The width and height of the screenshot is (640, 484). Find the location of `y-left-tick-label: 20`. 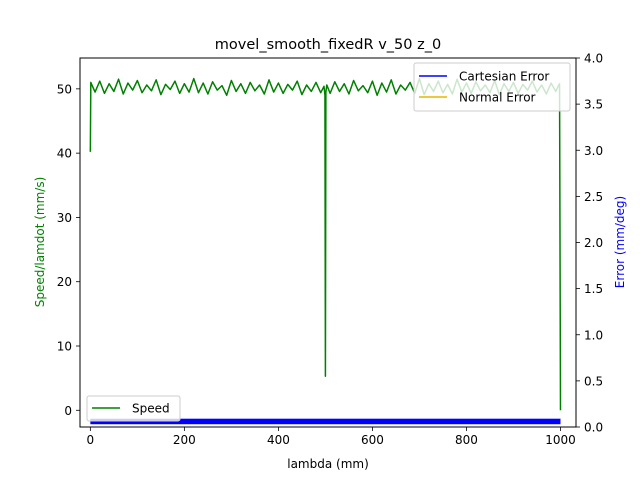

y-left-tick-label: 20 is located at coordinates (64, 282).